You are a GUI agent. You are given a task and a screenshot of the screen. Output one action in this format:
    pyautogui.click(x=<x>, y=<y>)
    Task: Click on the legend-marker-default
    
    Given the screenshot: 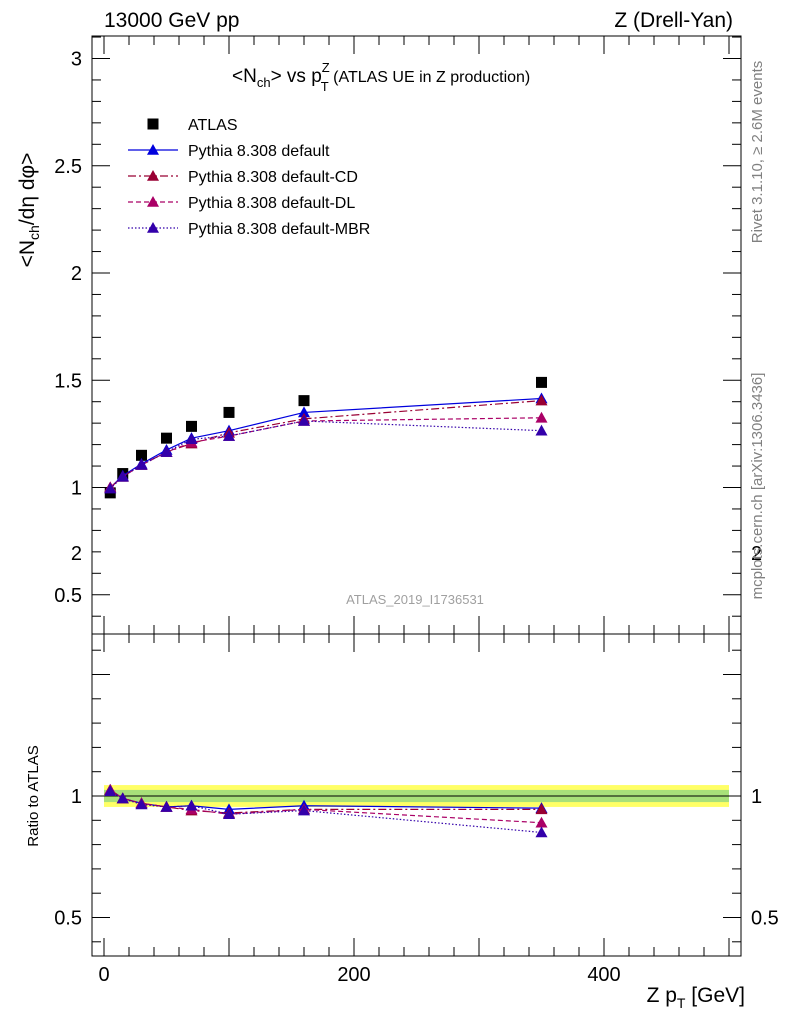 What is the action you would take?
    pyautogui.click(x=153, y=149)
    